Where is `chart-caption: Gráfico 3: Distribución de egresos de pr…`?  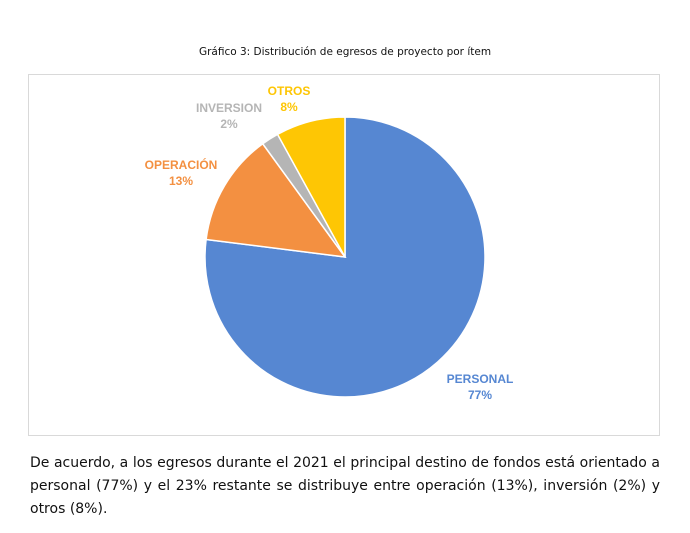 chart-caption: Gráfico 3: Distribución de egresos de pr… is located at coordinates (345, 52).